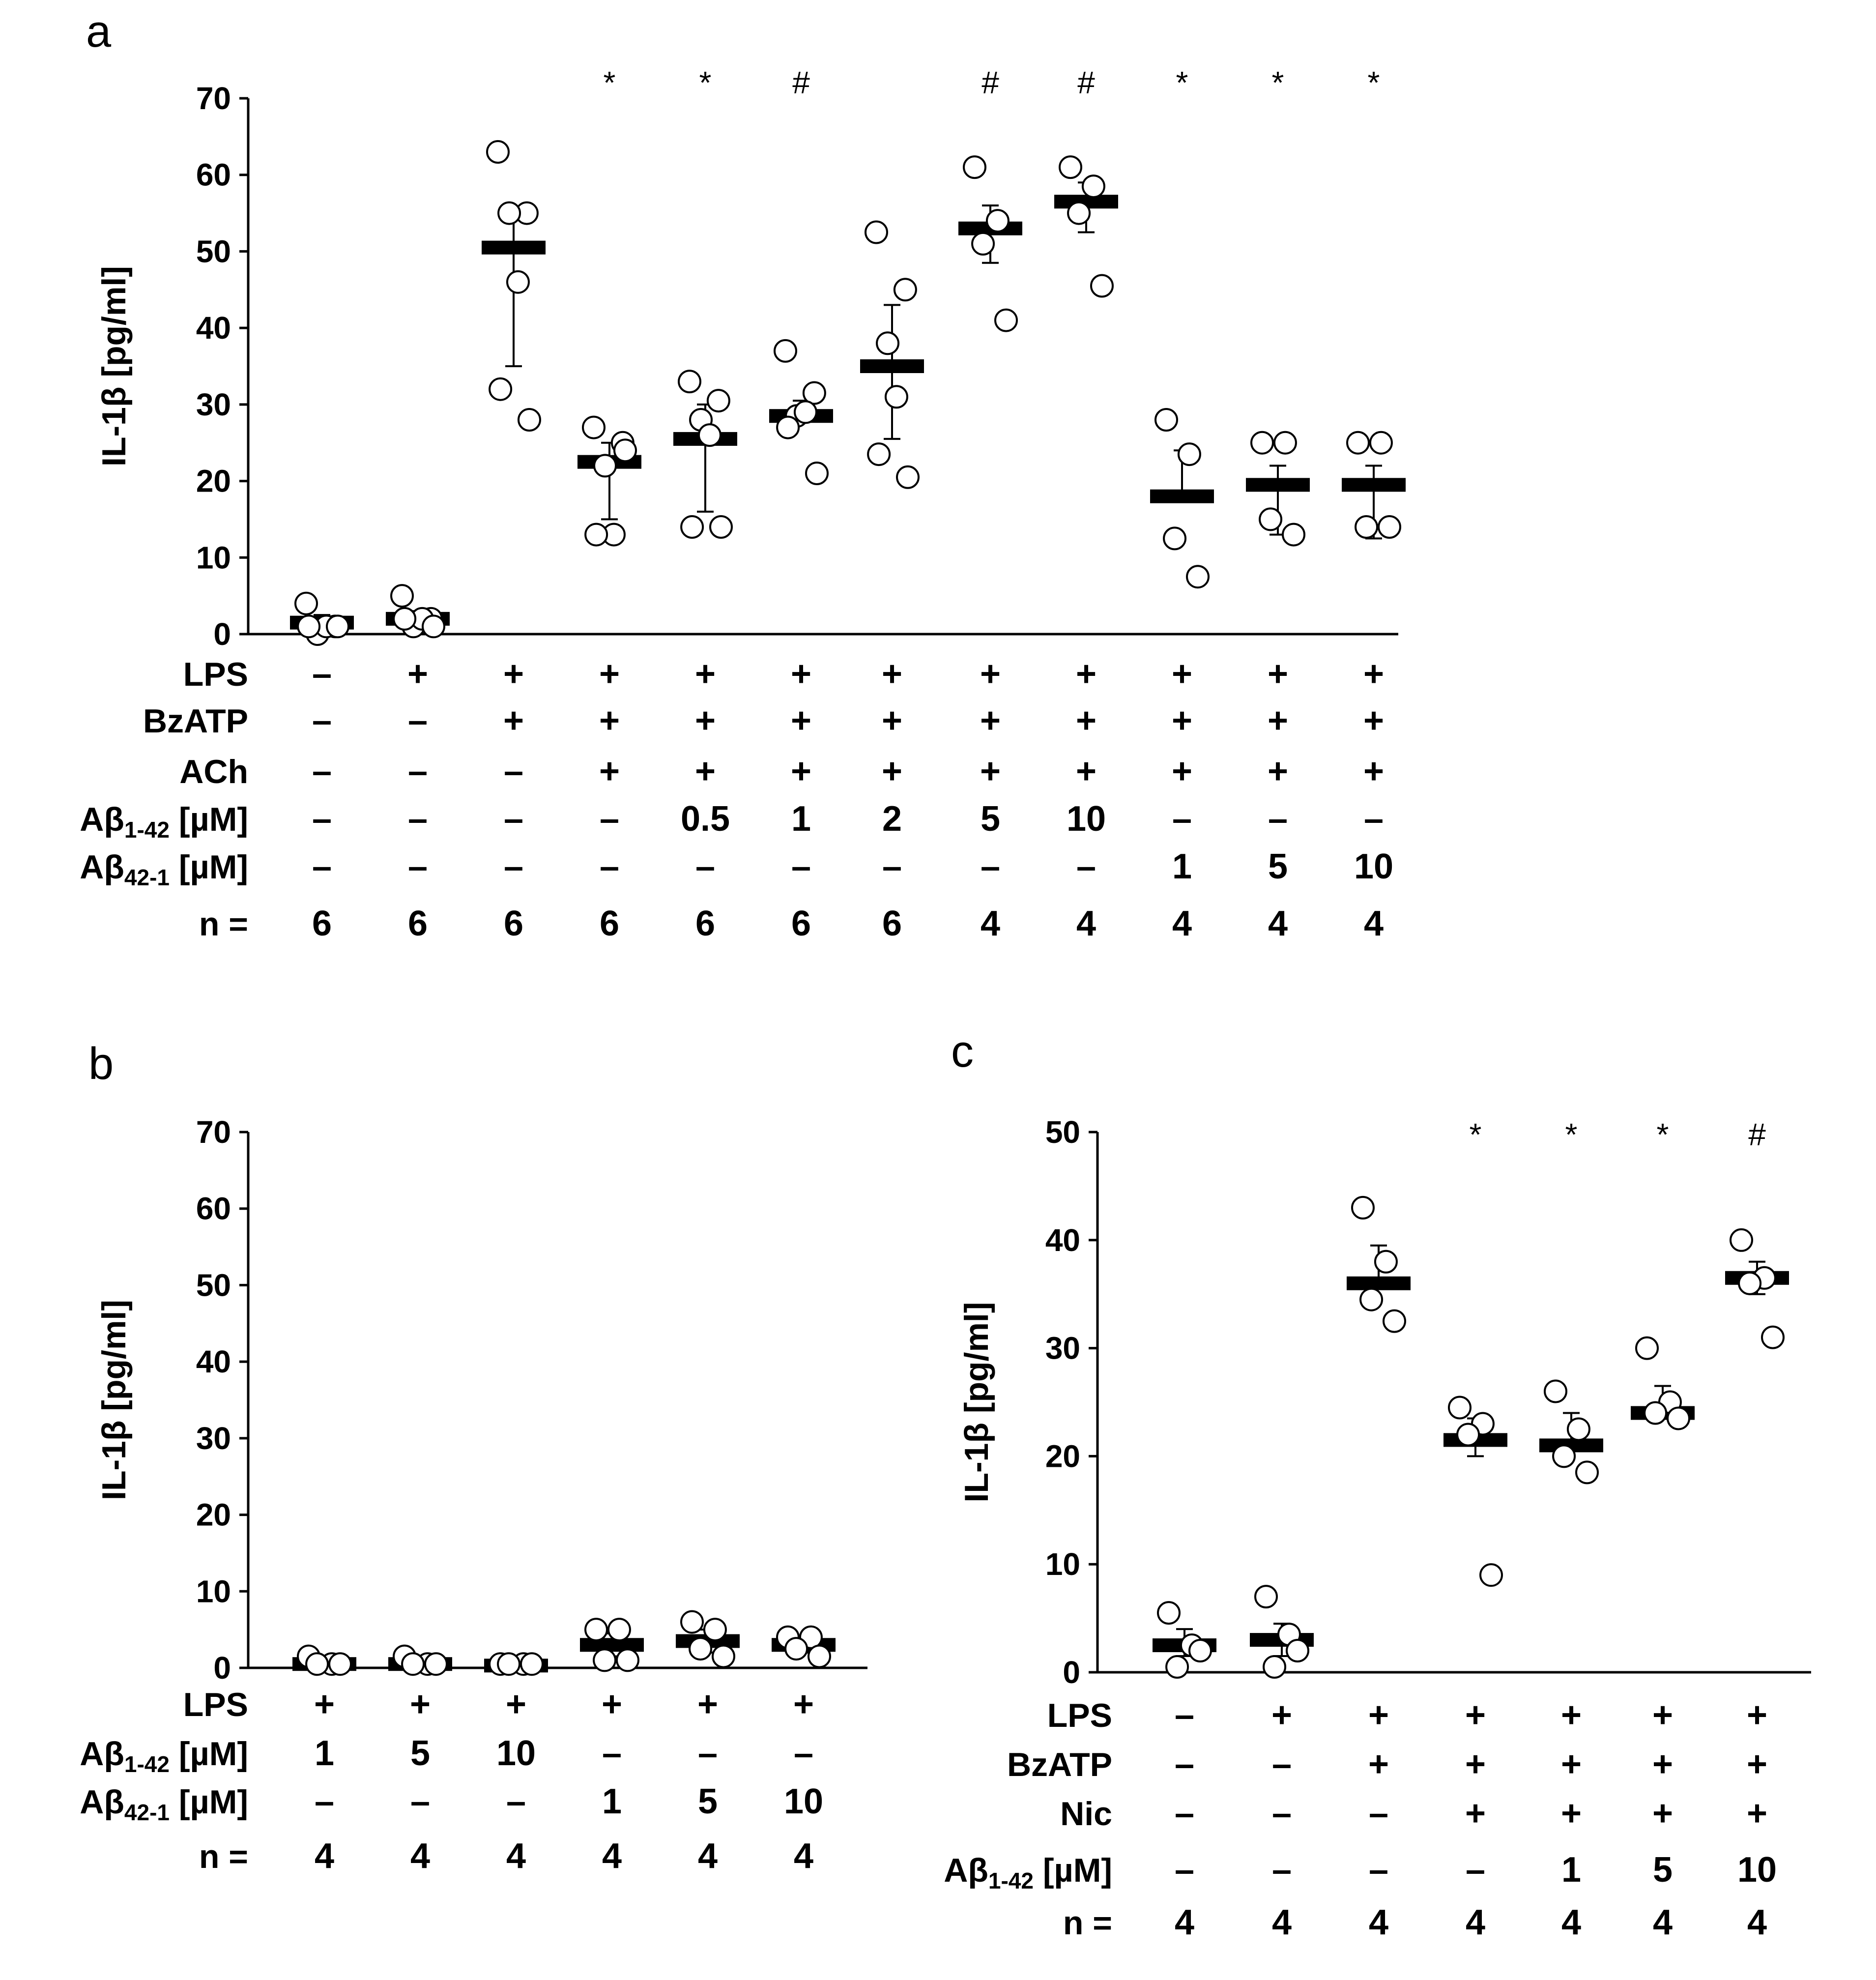 This screenshot has width=1876, height=1980. I want to click on y-tick-label: 0, so click(222, 634).